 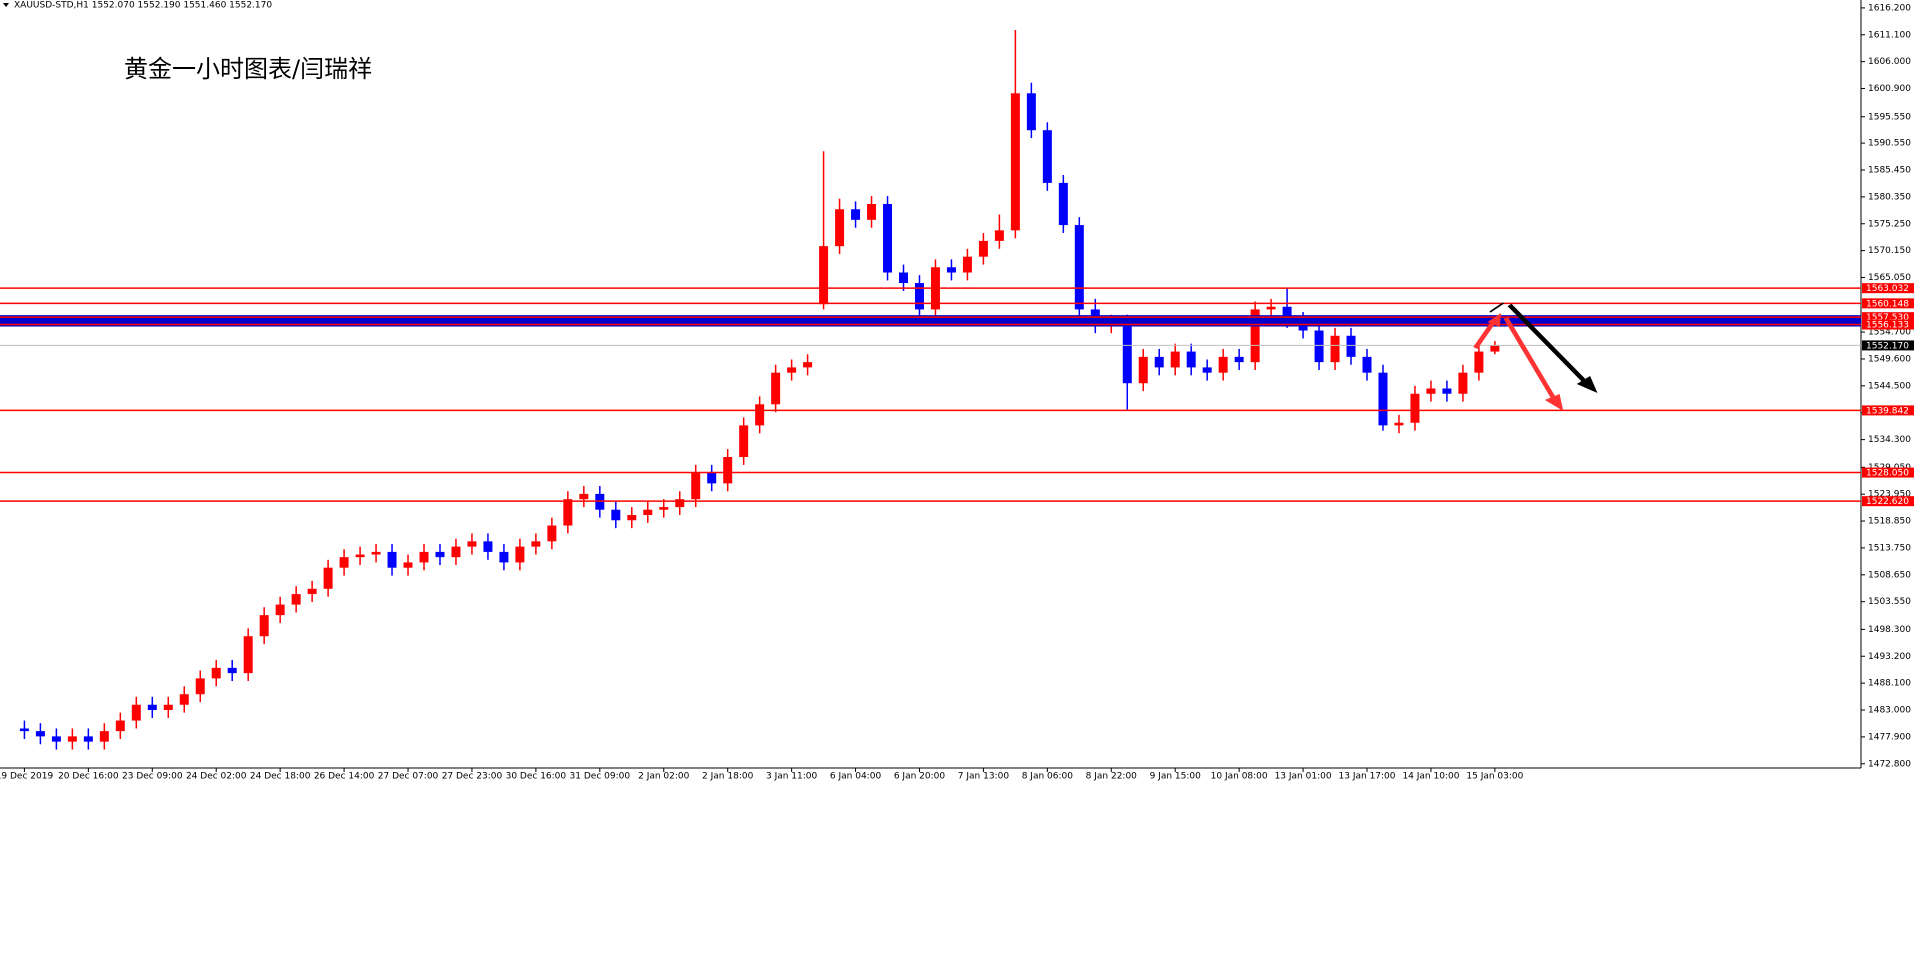 What do you see at coordinates (1367, 777) in the screenshot?
I see `x-tick-label: 13 Jan 17:00` at bounding box center [1367, 777].